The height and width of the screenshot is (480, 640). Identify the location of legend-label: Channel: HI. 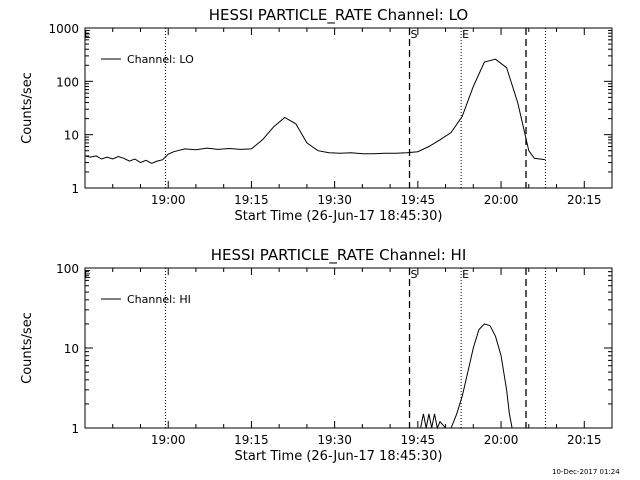
(159, 299).